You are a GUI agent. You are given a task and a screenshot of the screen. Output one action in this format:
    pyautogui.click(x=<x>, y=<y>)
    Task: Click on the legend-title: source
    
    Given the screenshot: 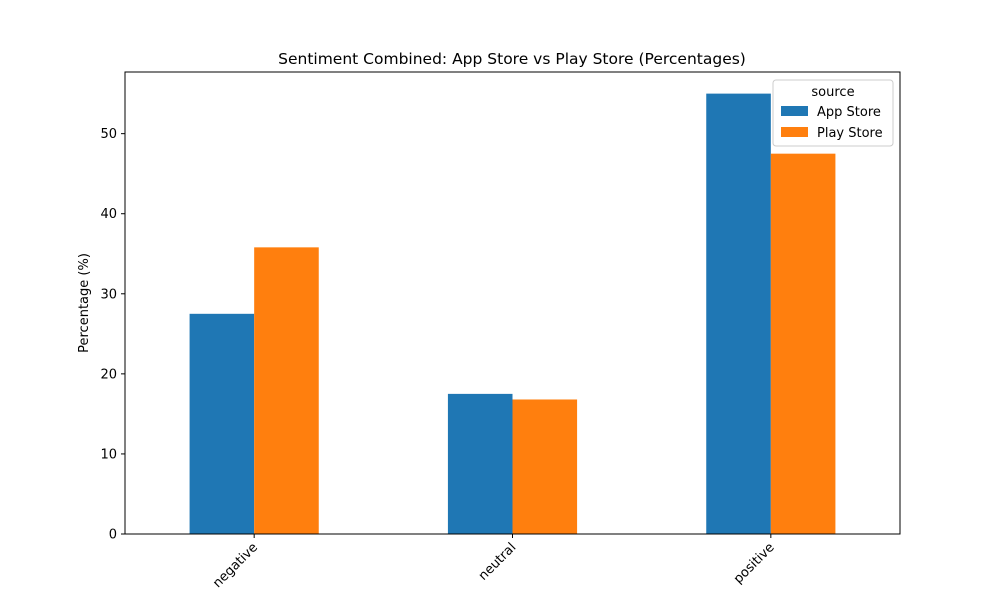 What is the action you would take?
    pyautogui.click(x=832, y=92)
    